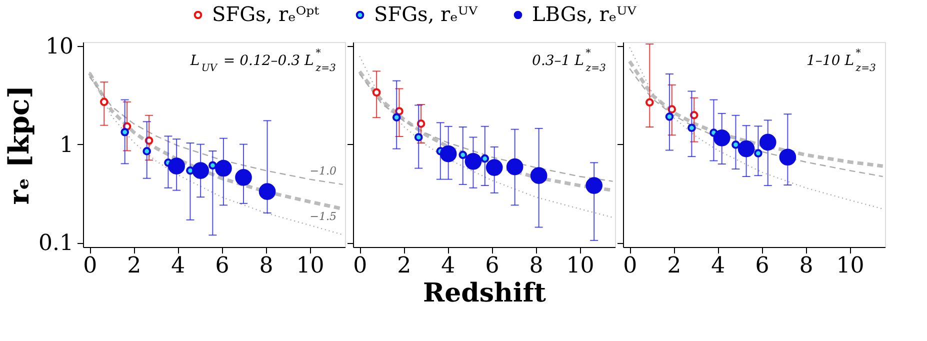  What do you see at coordinates (484, 293) in the screenshot?
I see `x-axis-title: Redshift` at bounding box center [484, 293].